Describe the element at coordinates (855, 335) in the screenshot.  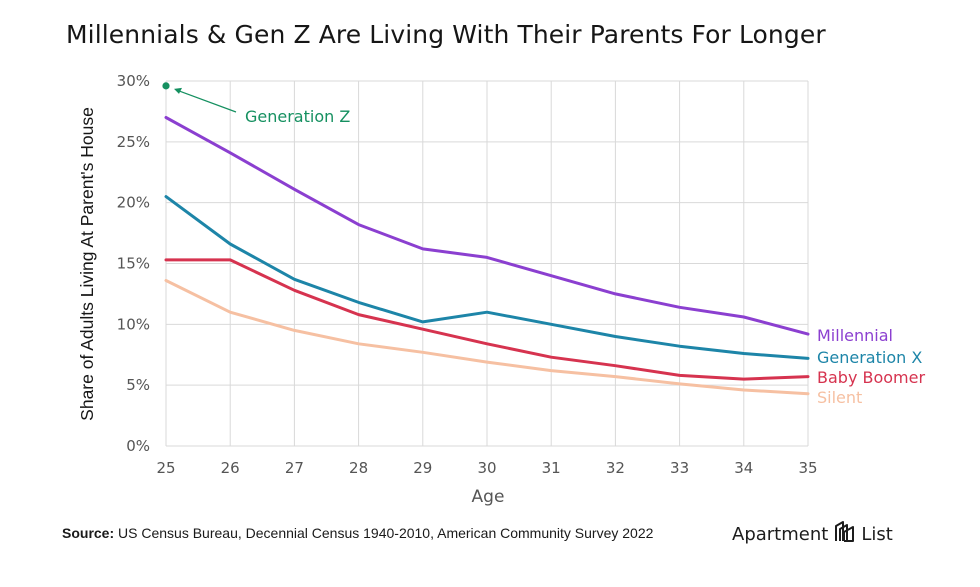
I see `series-label-millennial: Millennial` at that location.